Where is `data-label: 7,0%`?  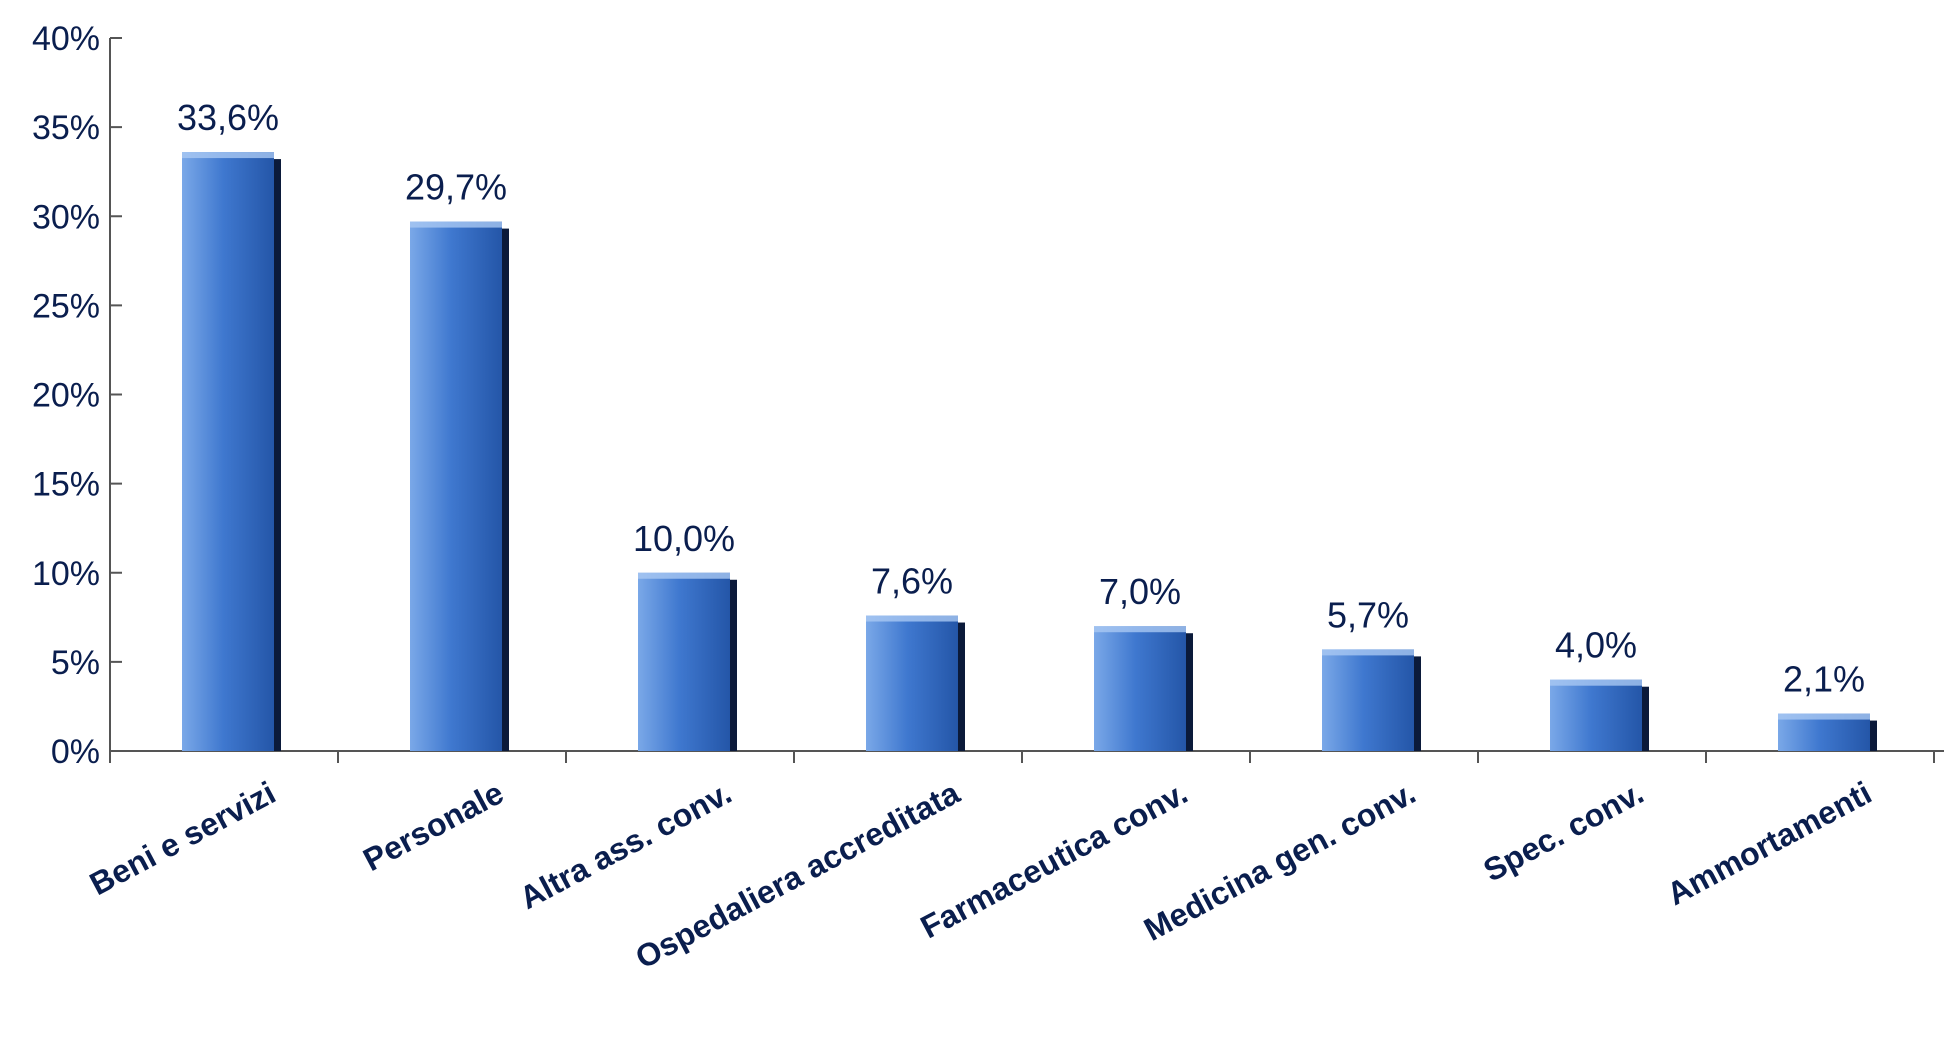 data-label: 7,0% is located at coordinates (1140, 591).